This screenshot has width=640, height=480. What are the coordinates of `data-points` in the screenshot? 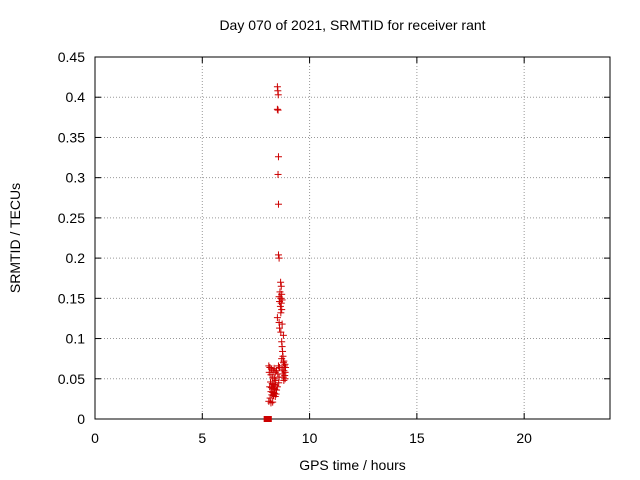 It's located at (276, 252).